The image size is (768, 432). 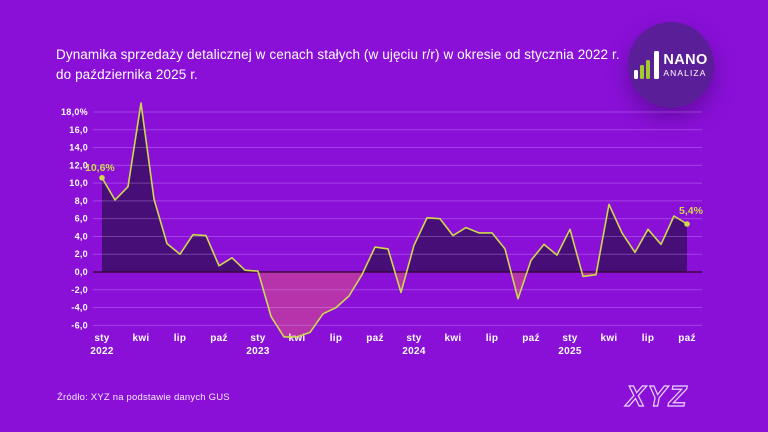 I want to click on logo-divider-bar, so click(x=657, y=65).